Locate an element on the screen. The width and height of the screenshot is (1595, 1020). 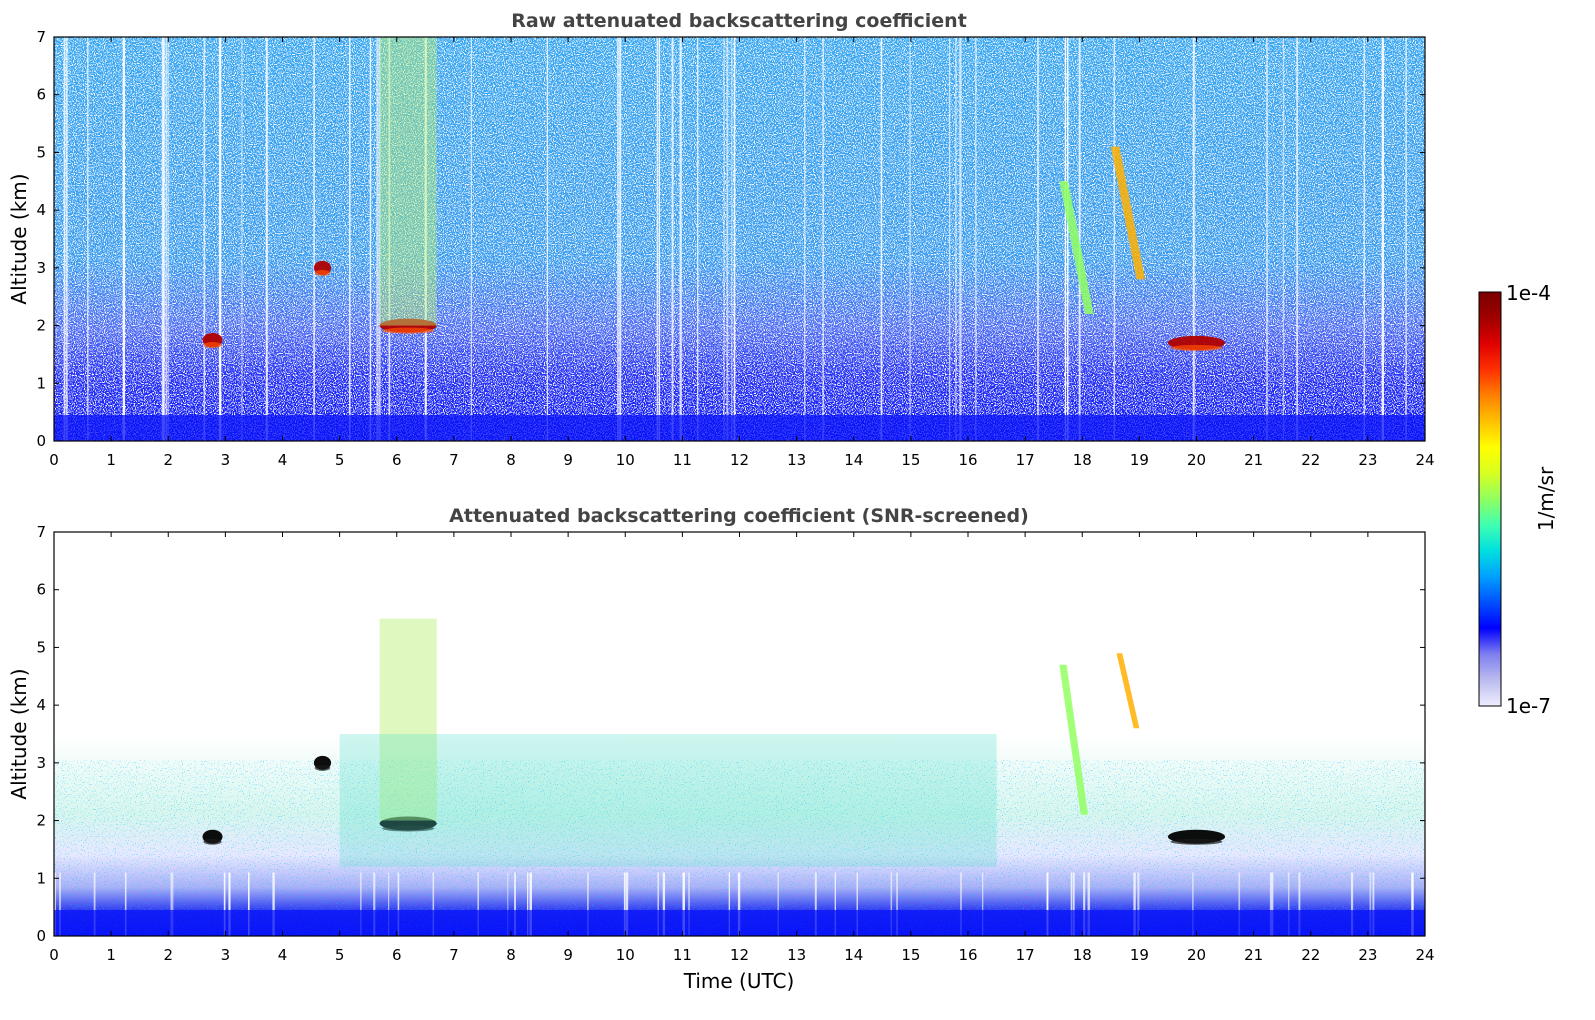
y-tick-label: 0 is located at coordinates (41, 936).